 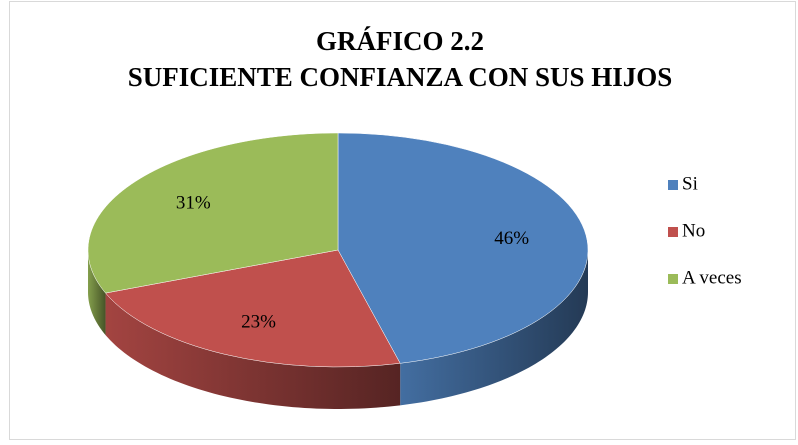 What do you see at coordinates (712, 277) in the screenshot?
I see `legend-label: A veces` at bounding box center [712, 277].